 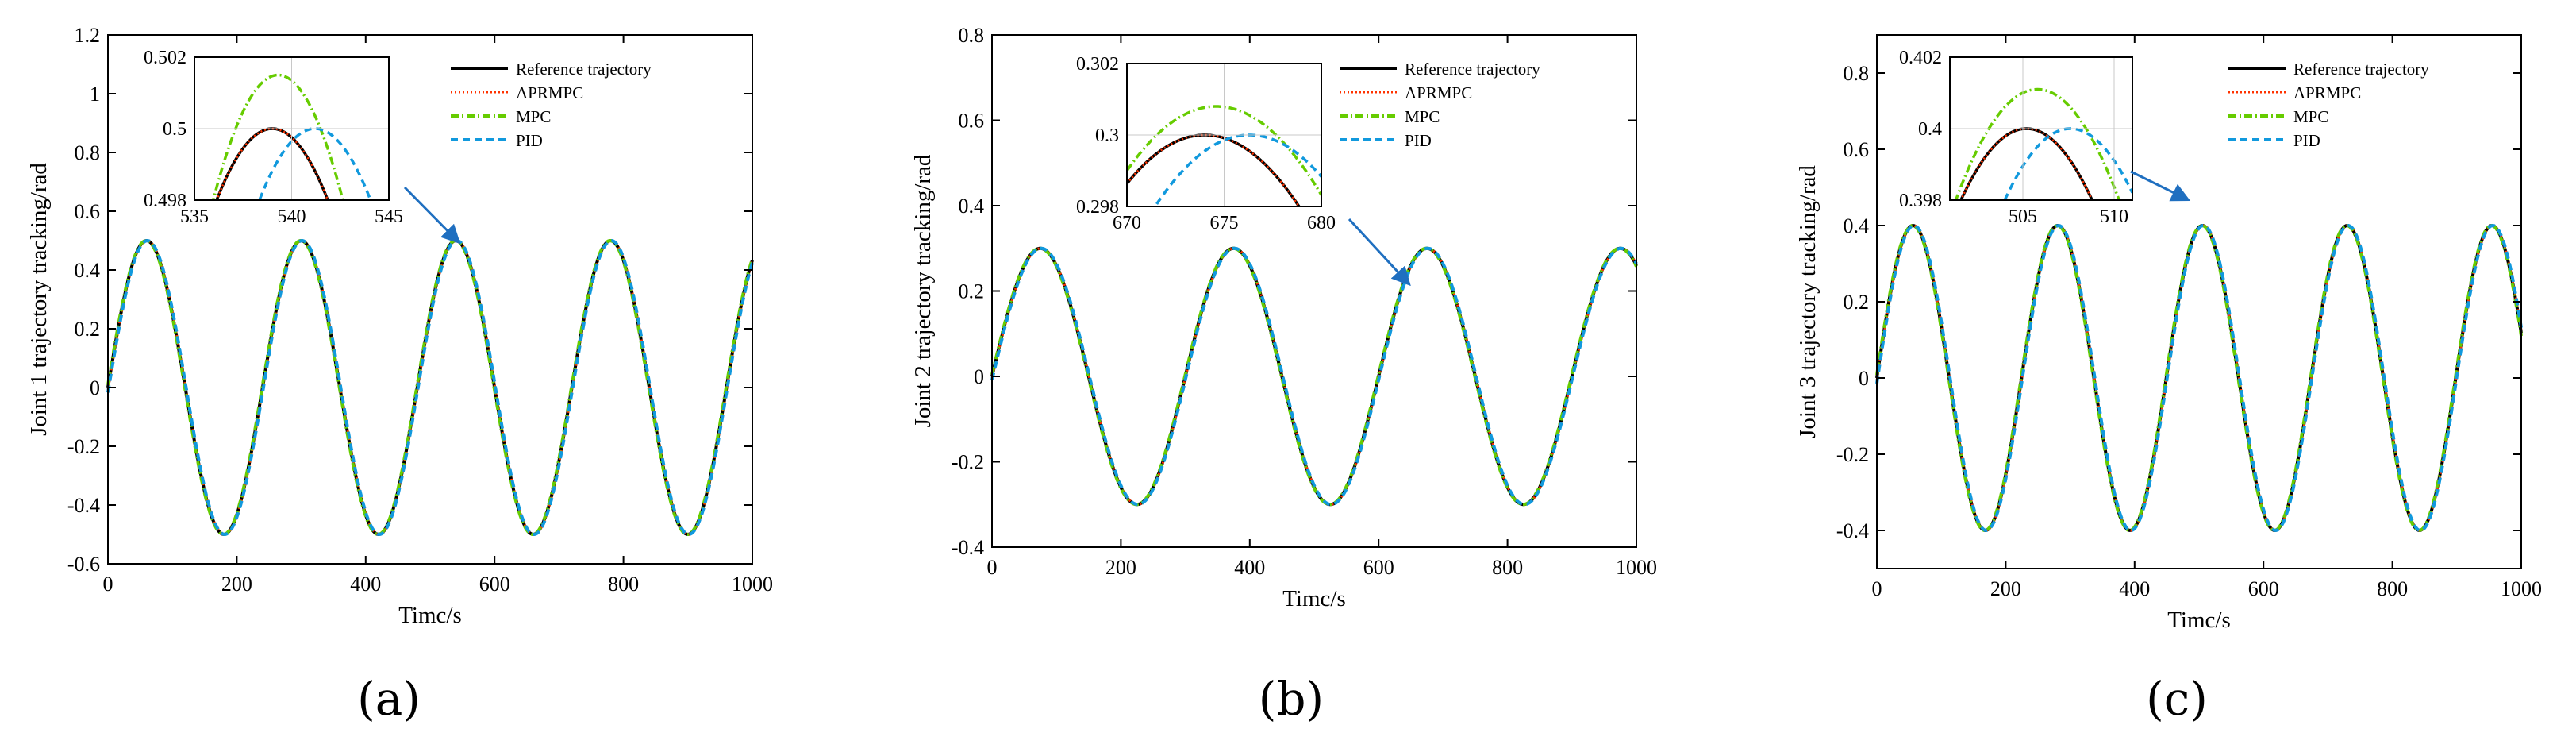 What do you see at coordinates (1097, 208) in the screenshot?
I see `inset-y-tick-label: 0.298` at bounding box center [1097, 208].